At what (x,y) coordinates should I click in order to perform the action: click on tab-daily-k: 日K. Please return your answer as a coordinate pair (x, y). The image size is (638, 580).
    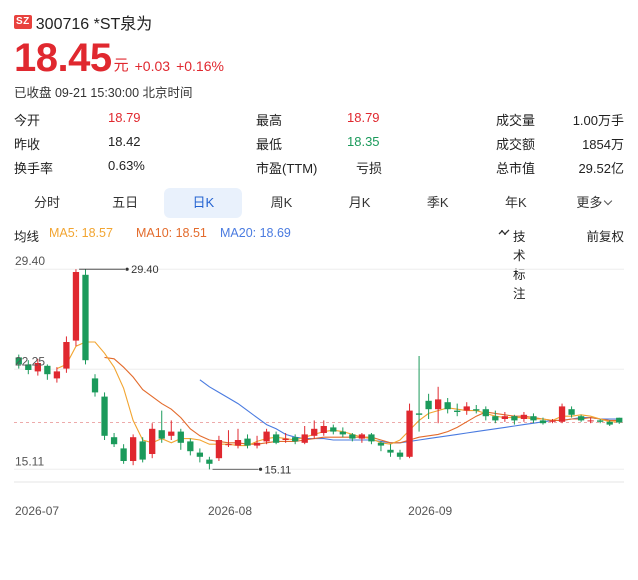
    Looking at the image, I should click on (203, 203).